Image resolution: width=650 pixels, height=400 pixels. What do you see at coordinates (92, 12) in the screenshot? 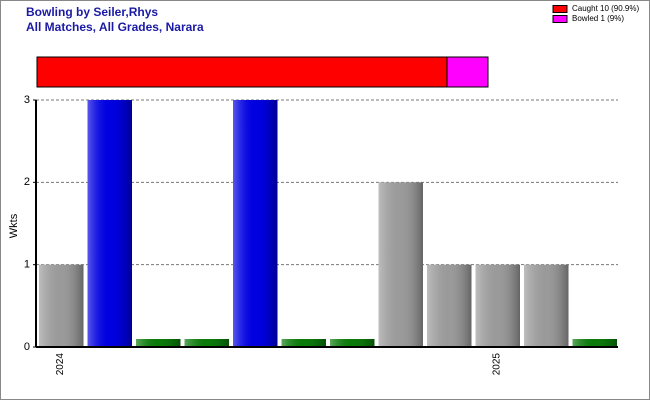
I see `chart-title: Bowling by Seiler,Rhys` at bounding box center [92, 12].